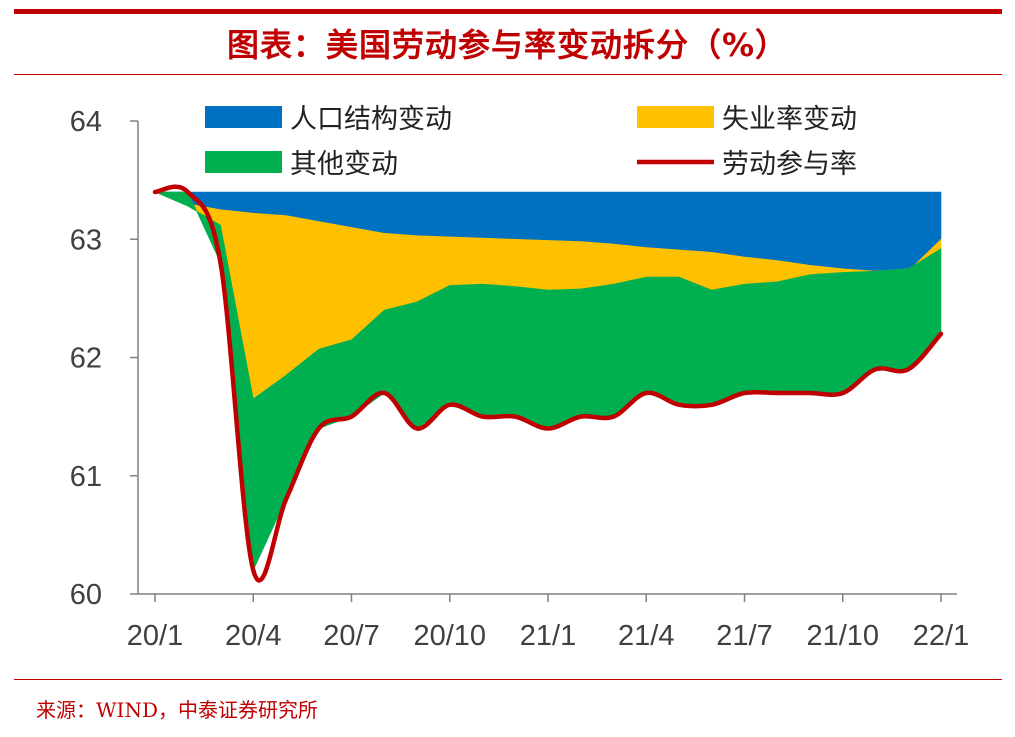 This screenshot has width=1015, height=737. What do you see at coordinates (86, 122) in the screenshot?
I see `y-tick-label: 64` at bounding box center [86, 122].